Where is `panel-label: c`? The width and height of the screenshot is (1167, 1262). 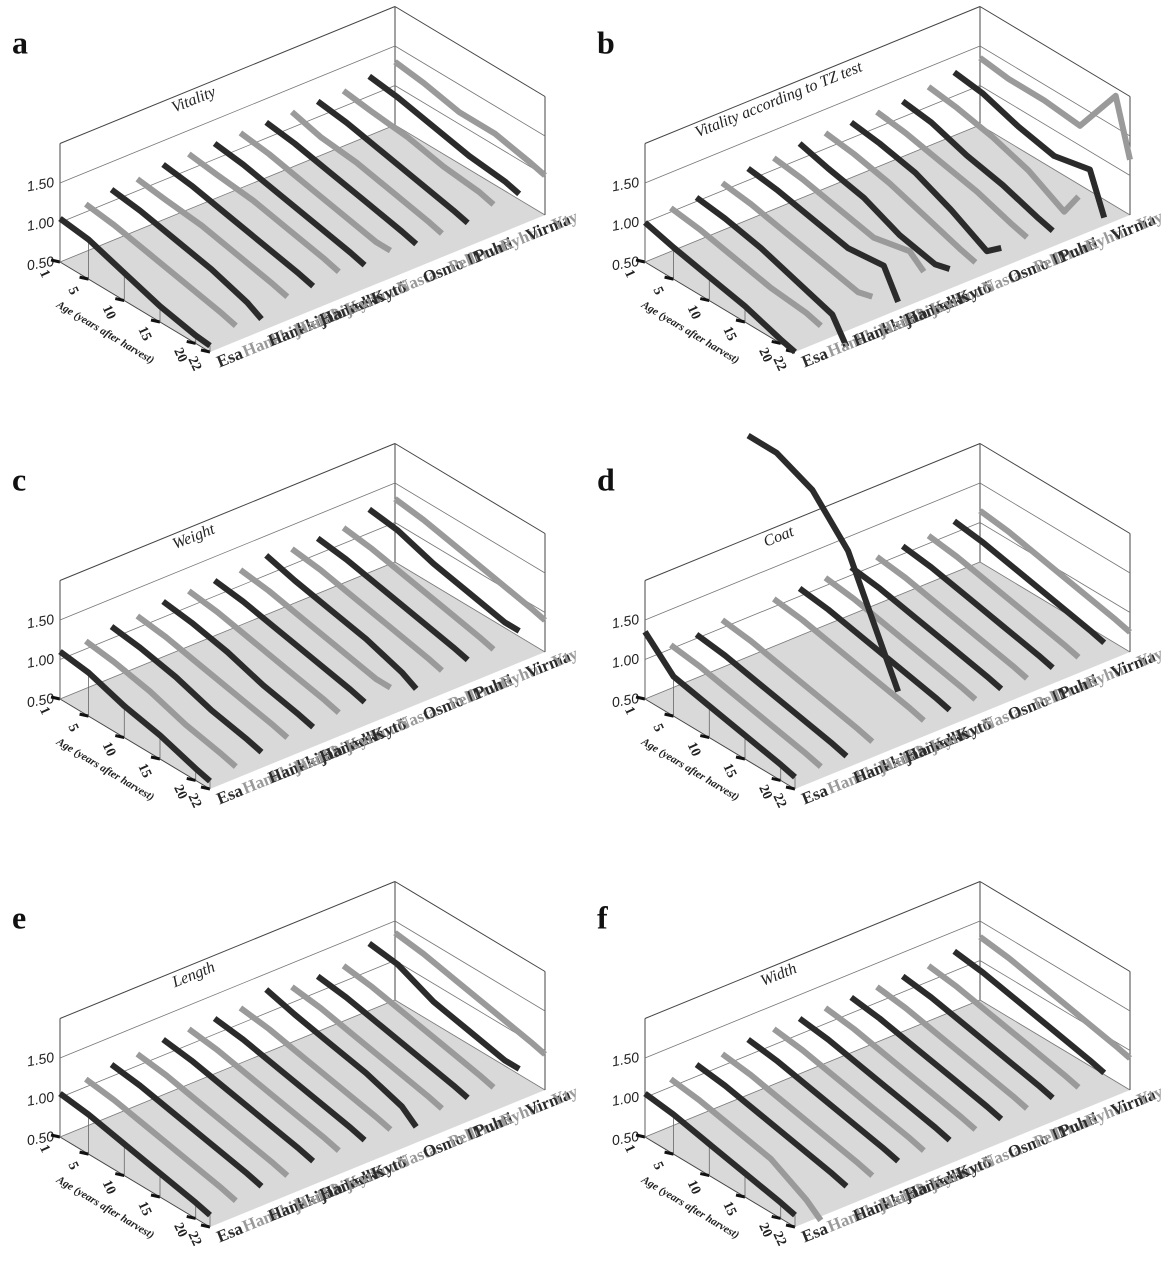 panel-label: c is located at coordinates (19, 479).